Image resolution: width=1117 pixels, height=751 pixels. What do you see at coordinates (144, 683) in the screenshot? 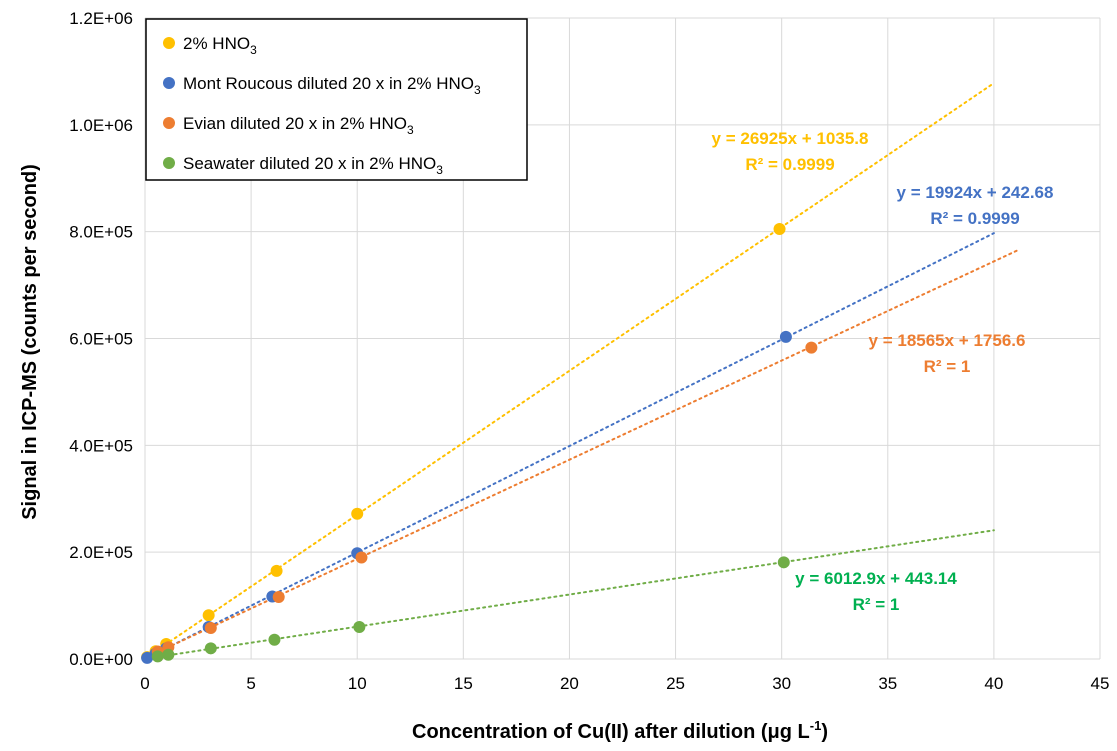
I see `x-tick-label: 0` at bounding box center [144, 683].